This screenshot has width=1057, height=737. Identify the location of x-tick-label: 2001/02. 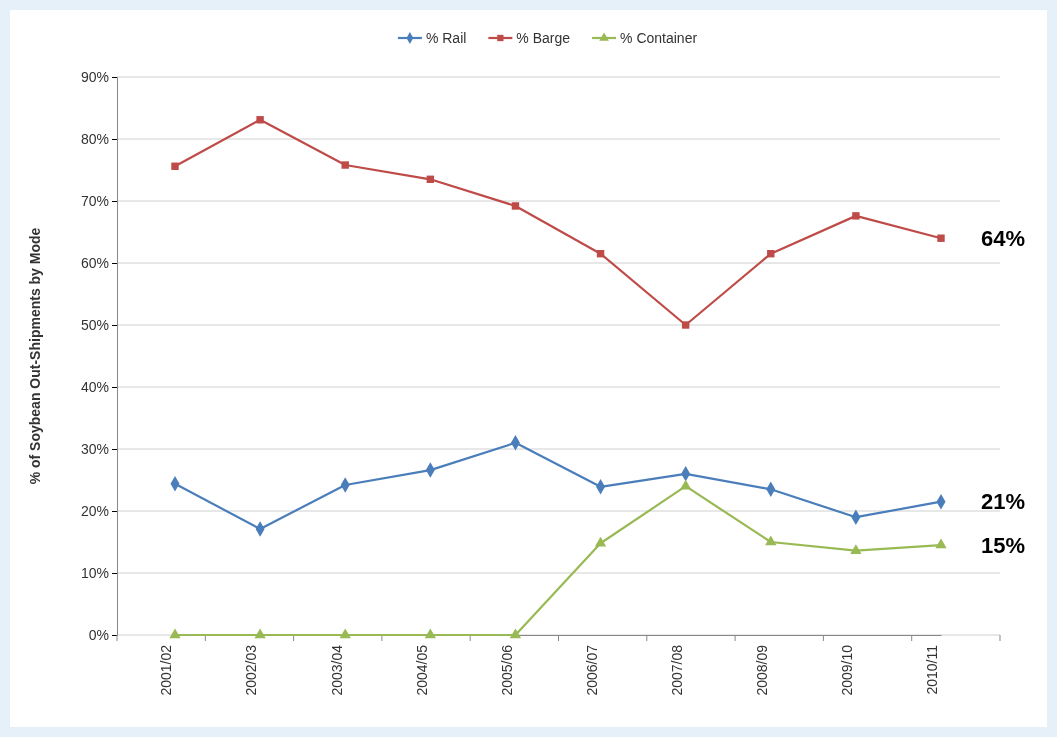
(166, 670).